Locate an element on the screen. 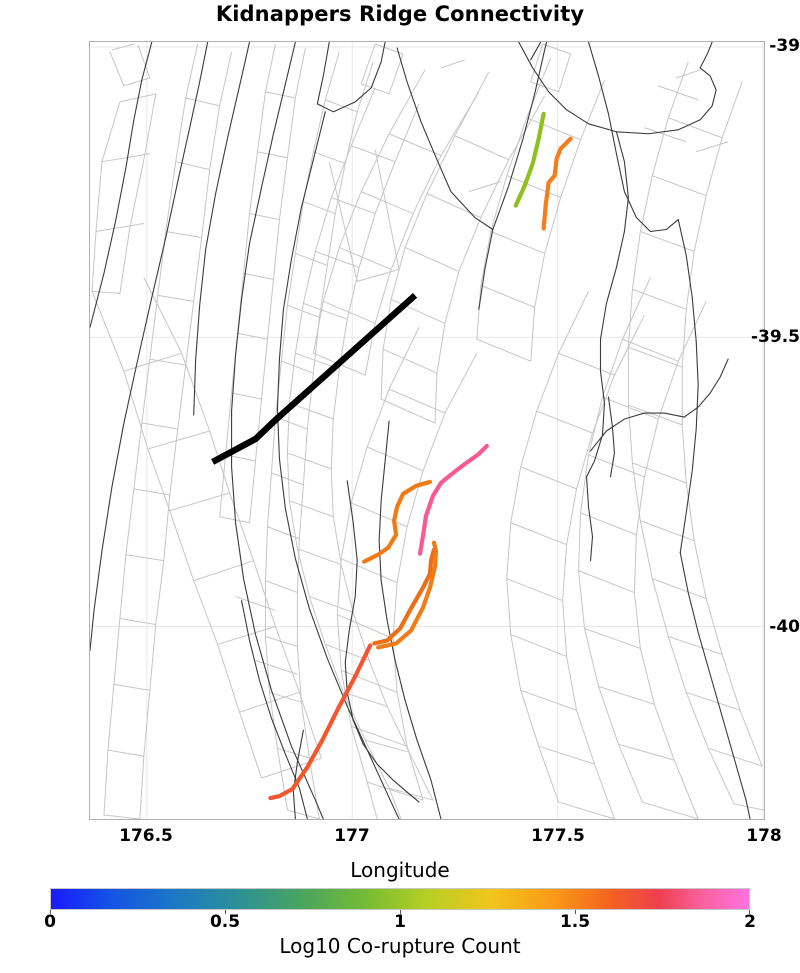  ytick-label-2: -40 is located at coordinates (784, 627).